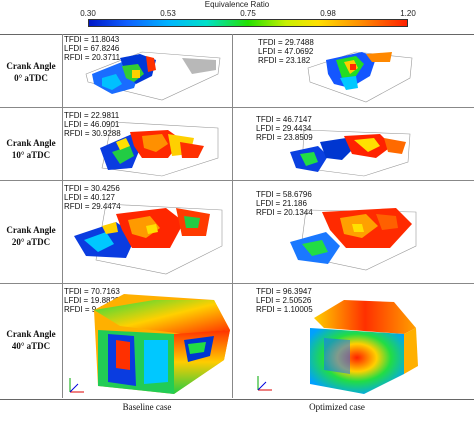  What do you see at coordinates (92, 309) in the screenshot?
I see `rfdi-value: RFDI = 9.40094` at bounding box center [92, 309].